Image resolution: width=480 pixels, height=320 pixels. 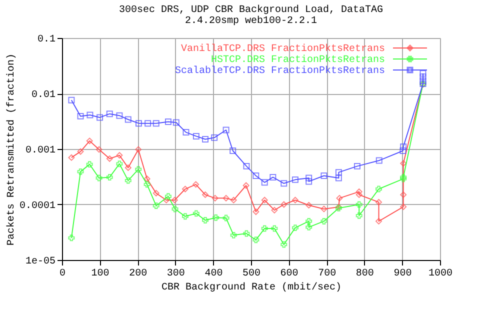 I want to click on x-tick-label: 200, so click(x=138, y=274).